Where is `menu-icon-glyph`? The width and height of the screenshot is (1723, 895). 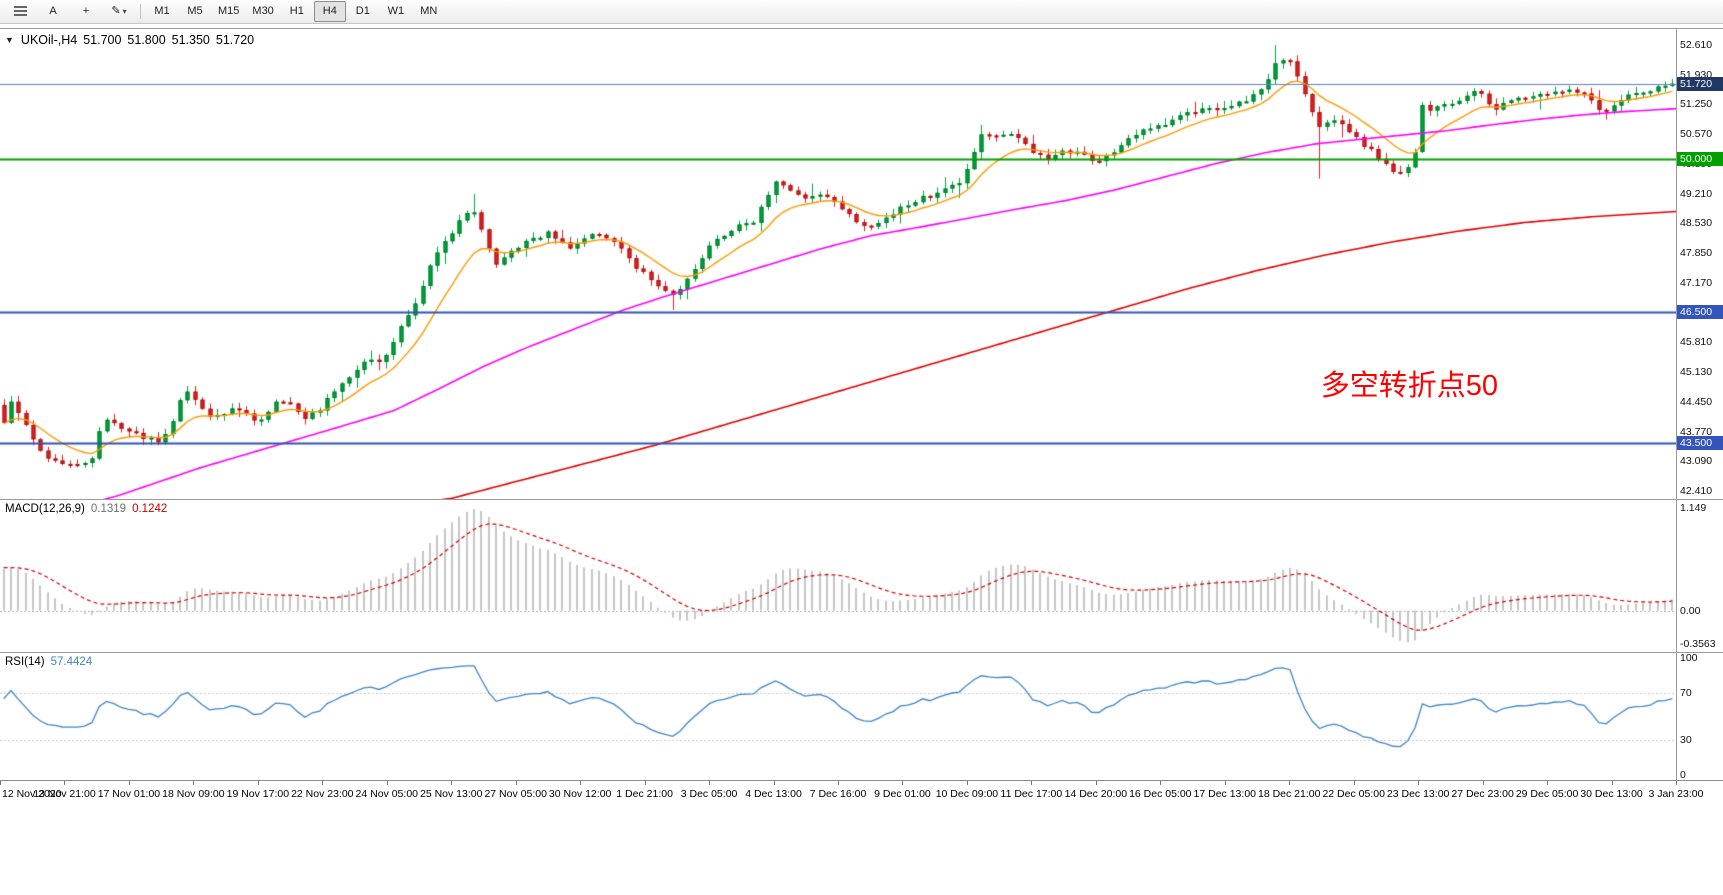
menu-icon-glyph is located at coordinates (20, 11).